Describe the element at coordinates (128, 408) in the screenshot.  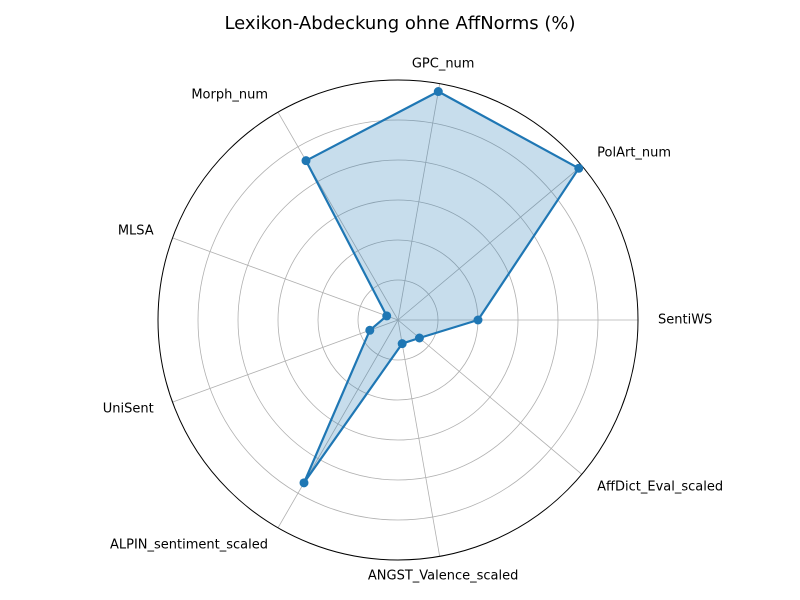
I see `category-label: UniSent` at that location.